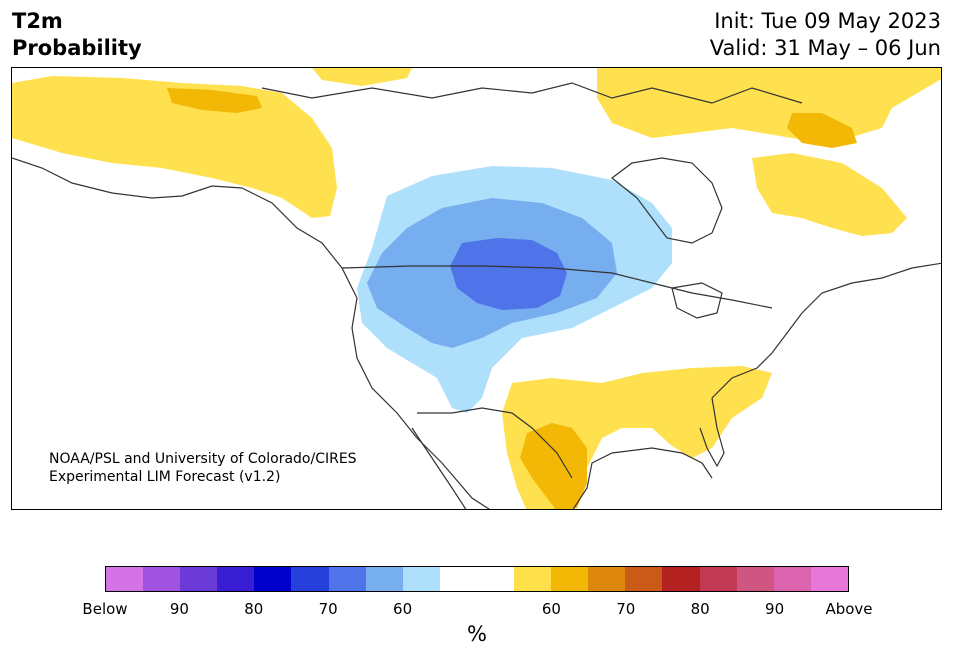 The image size is (953, 659). Describe the element at coordinates (421, 403) in the screenshot. I see `coastline-west-us` at that location.